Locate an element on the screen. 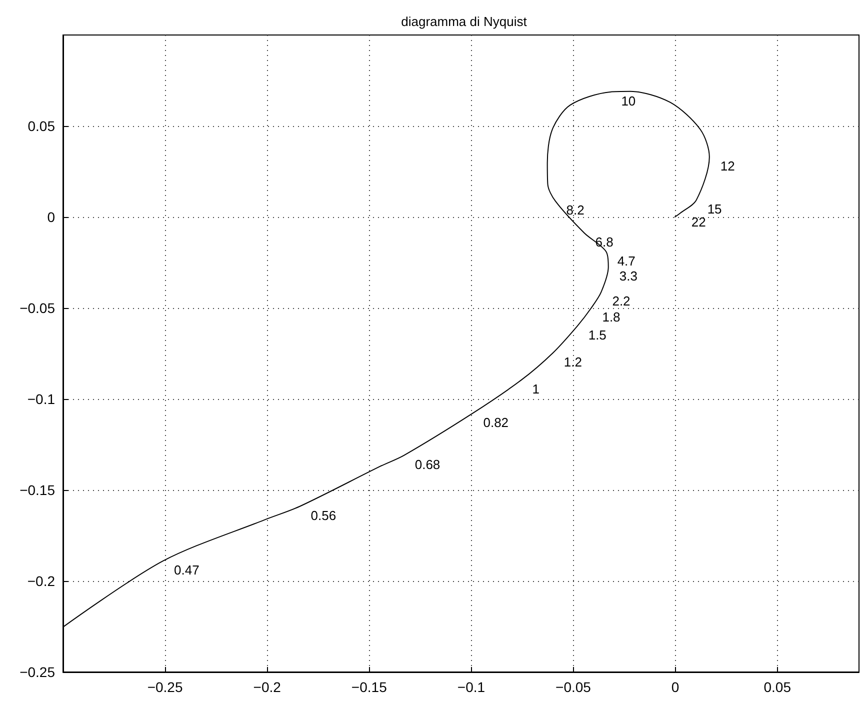 Image resolution: width=865 pixels, height=702 pixels. x-tick-label: 0.05 is located at coordinates (778, 687).